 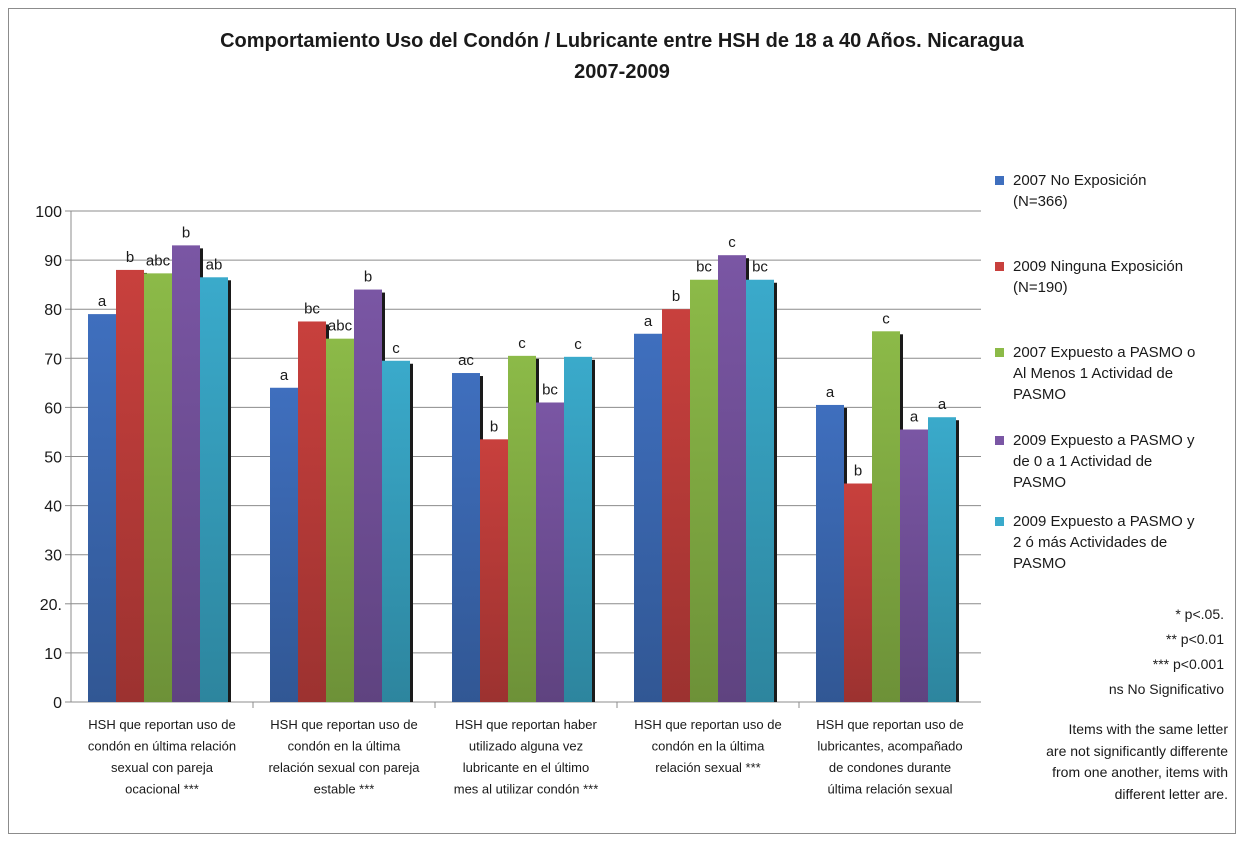 What do you see at coordinates (53, 556) in the screenshot?
I see `y-tick-label: 30` at bounding box center [53, 556].